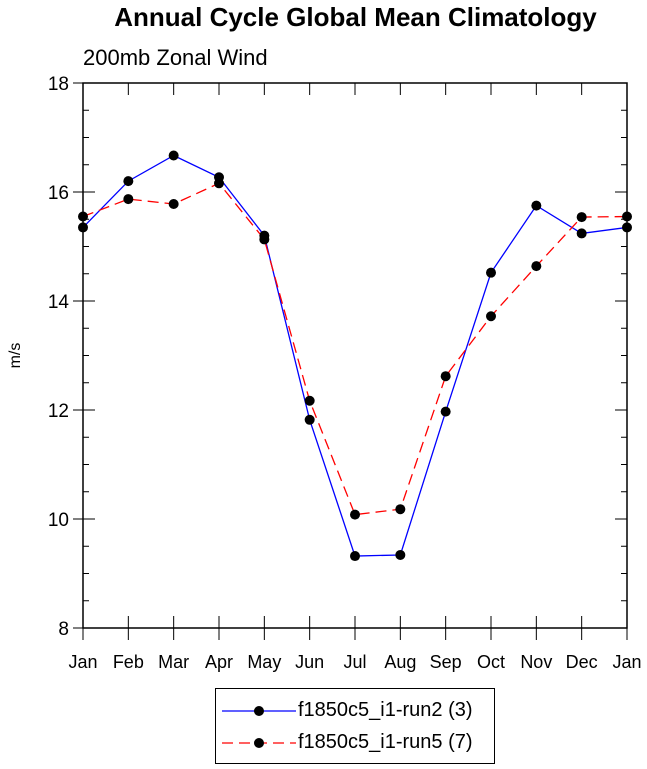 Image resolution: width=647 pixels, height=769 pixels. I want to click on legend-label-run2: f1850c5_i1-run2 (3), so click(385, 710).